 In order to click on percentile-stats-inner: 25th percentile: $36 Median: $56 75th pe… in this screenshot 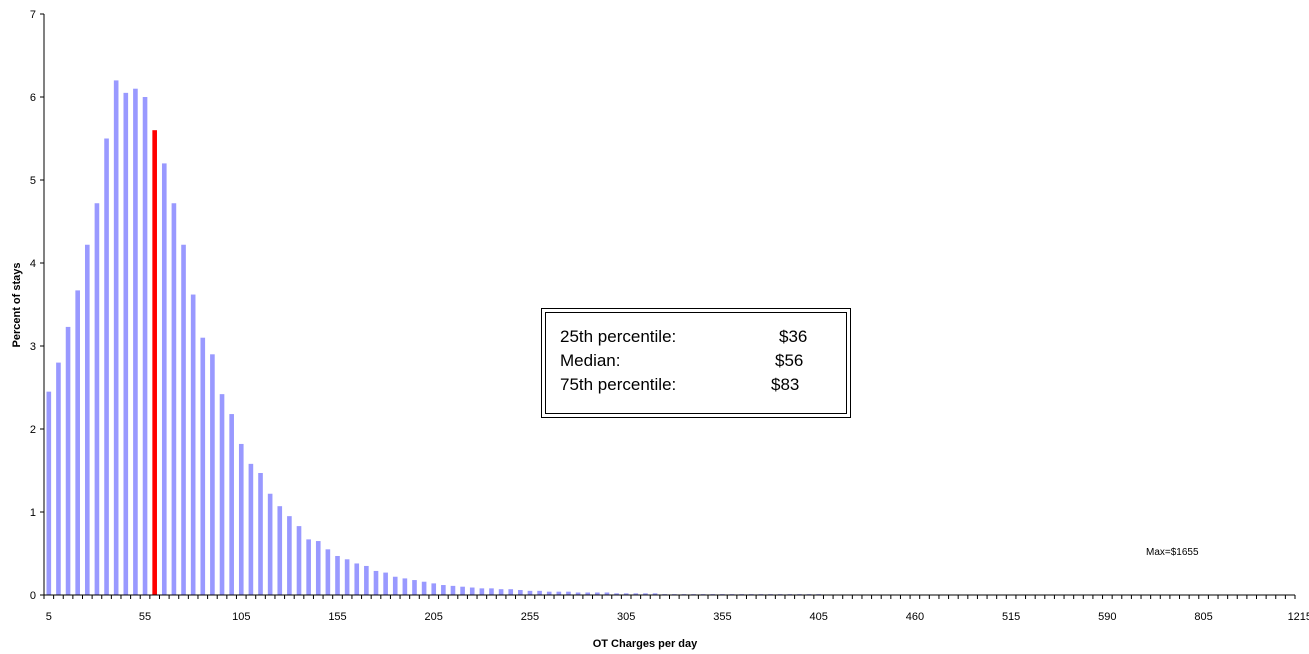, I will do `click(696, 363)`.